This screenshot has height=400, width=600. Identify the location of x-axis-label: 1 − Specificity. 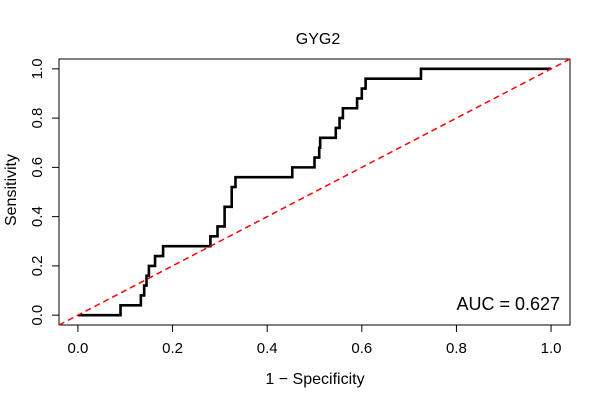
(314, 379).